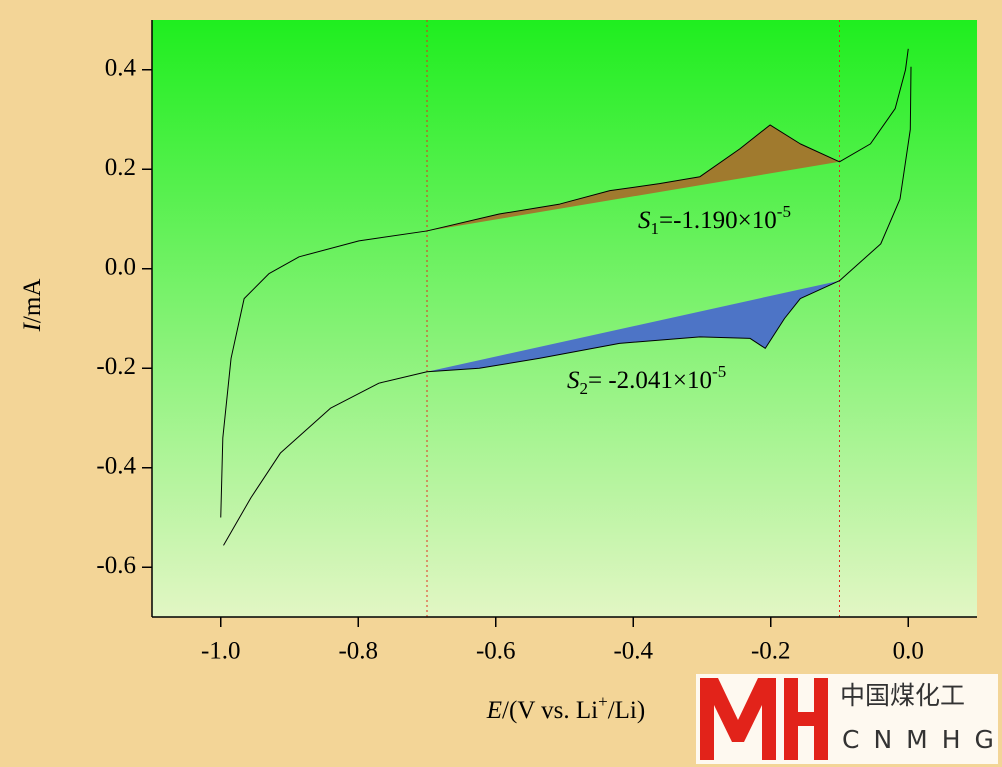  I want to click on y-tick-label: 0.4, so click(121, 67).